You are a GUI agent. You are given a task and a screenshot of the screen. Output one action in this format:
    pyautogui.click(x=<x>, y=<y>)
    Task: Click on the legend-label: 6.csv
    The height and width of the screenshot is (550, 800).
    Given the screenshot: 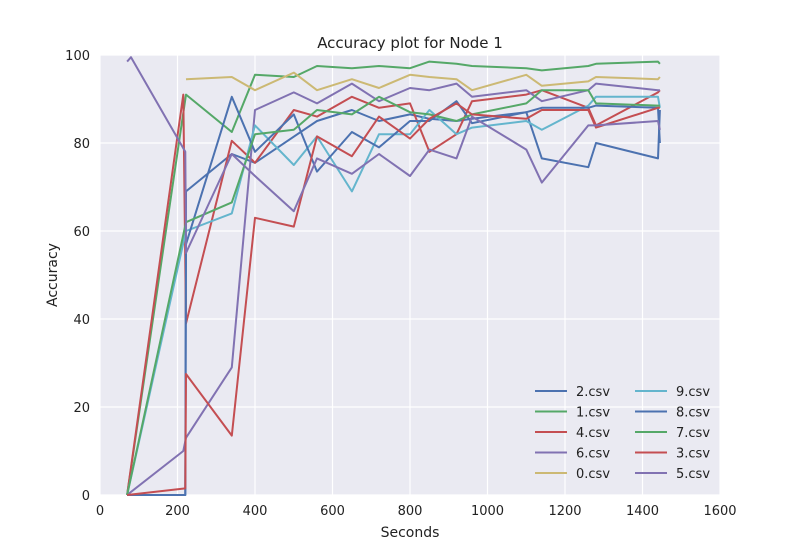 What is the action you would take?
    pyautogui.click(x=593, y=454)
    